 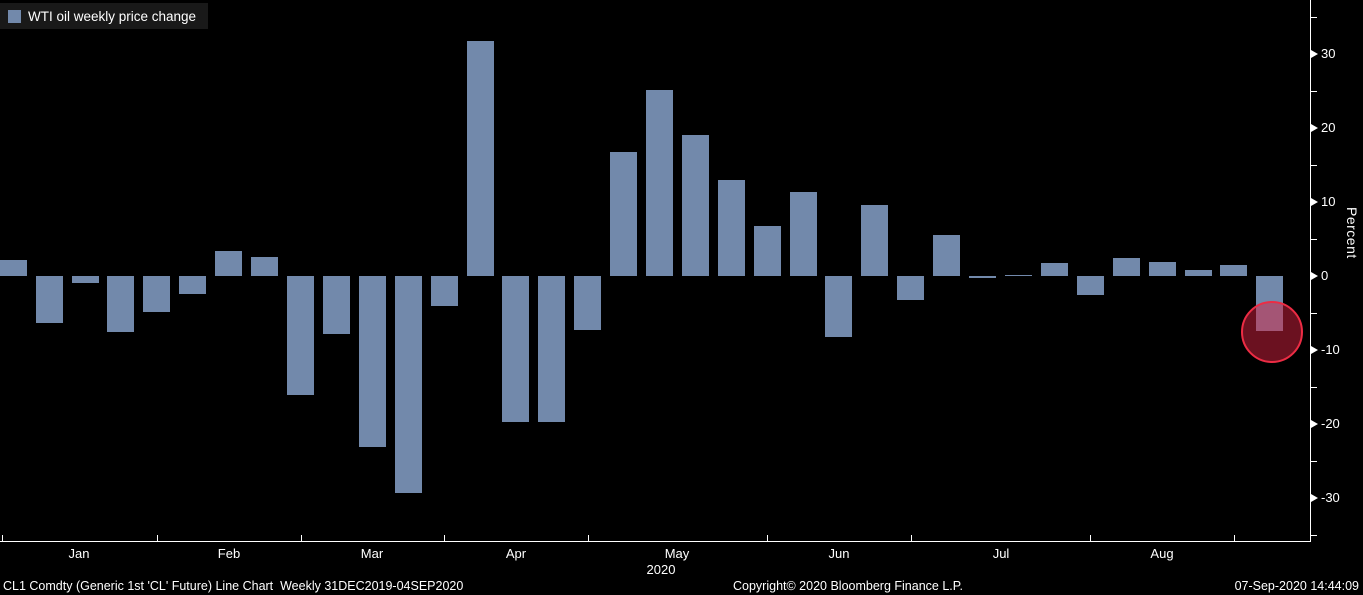 What do you see at coordinates (655, 541) in the screenshot?
I see `x-axis-line` at bounding box center [655, 541].